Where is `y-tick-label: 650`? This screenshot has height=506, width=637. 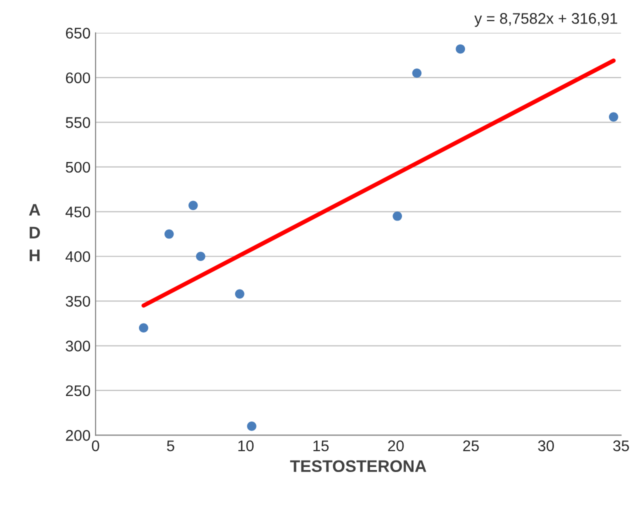 y-tick-label: 650 is located at coordinates (78, 33).